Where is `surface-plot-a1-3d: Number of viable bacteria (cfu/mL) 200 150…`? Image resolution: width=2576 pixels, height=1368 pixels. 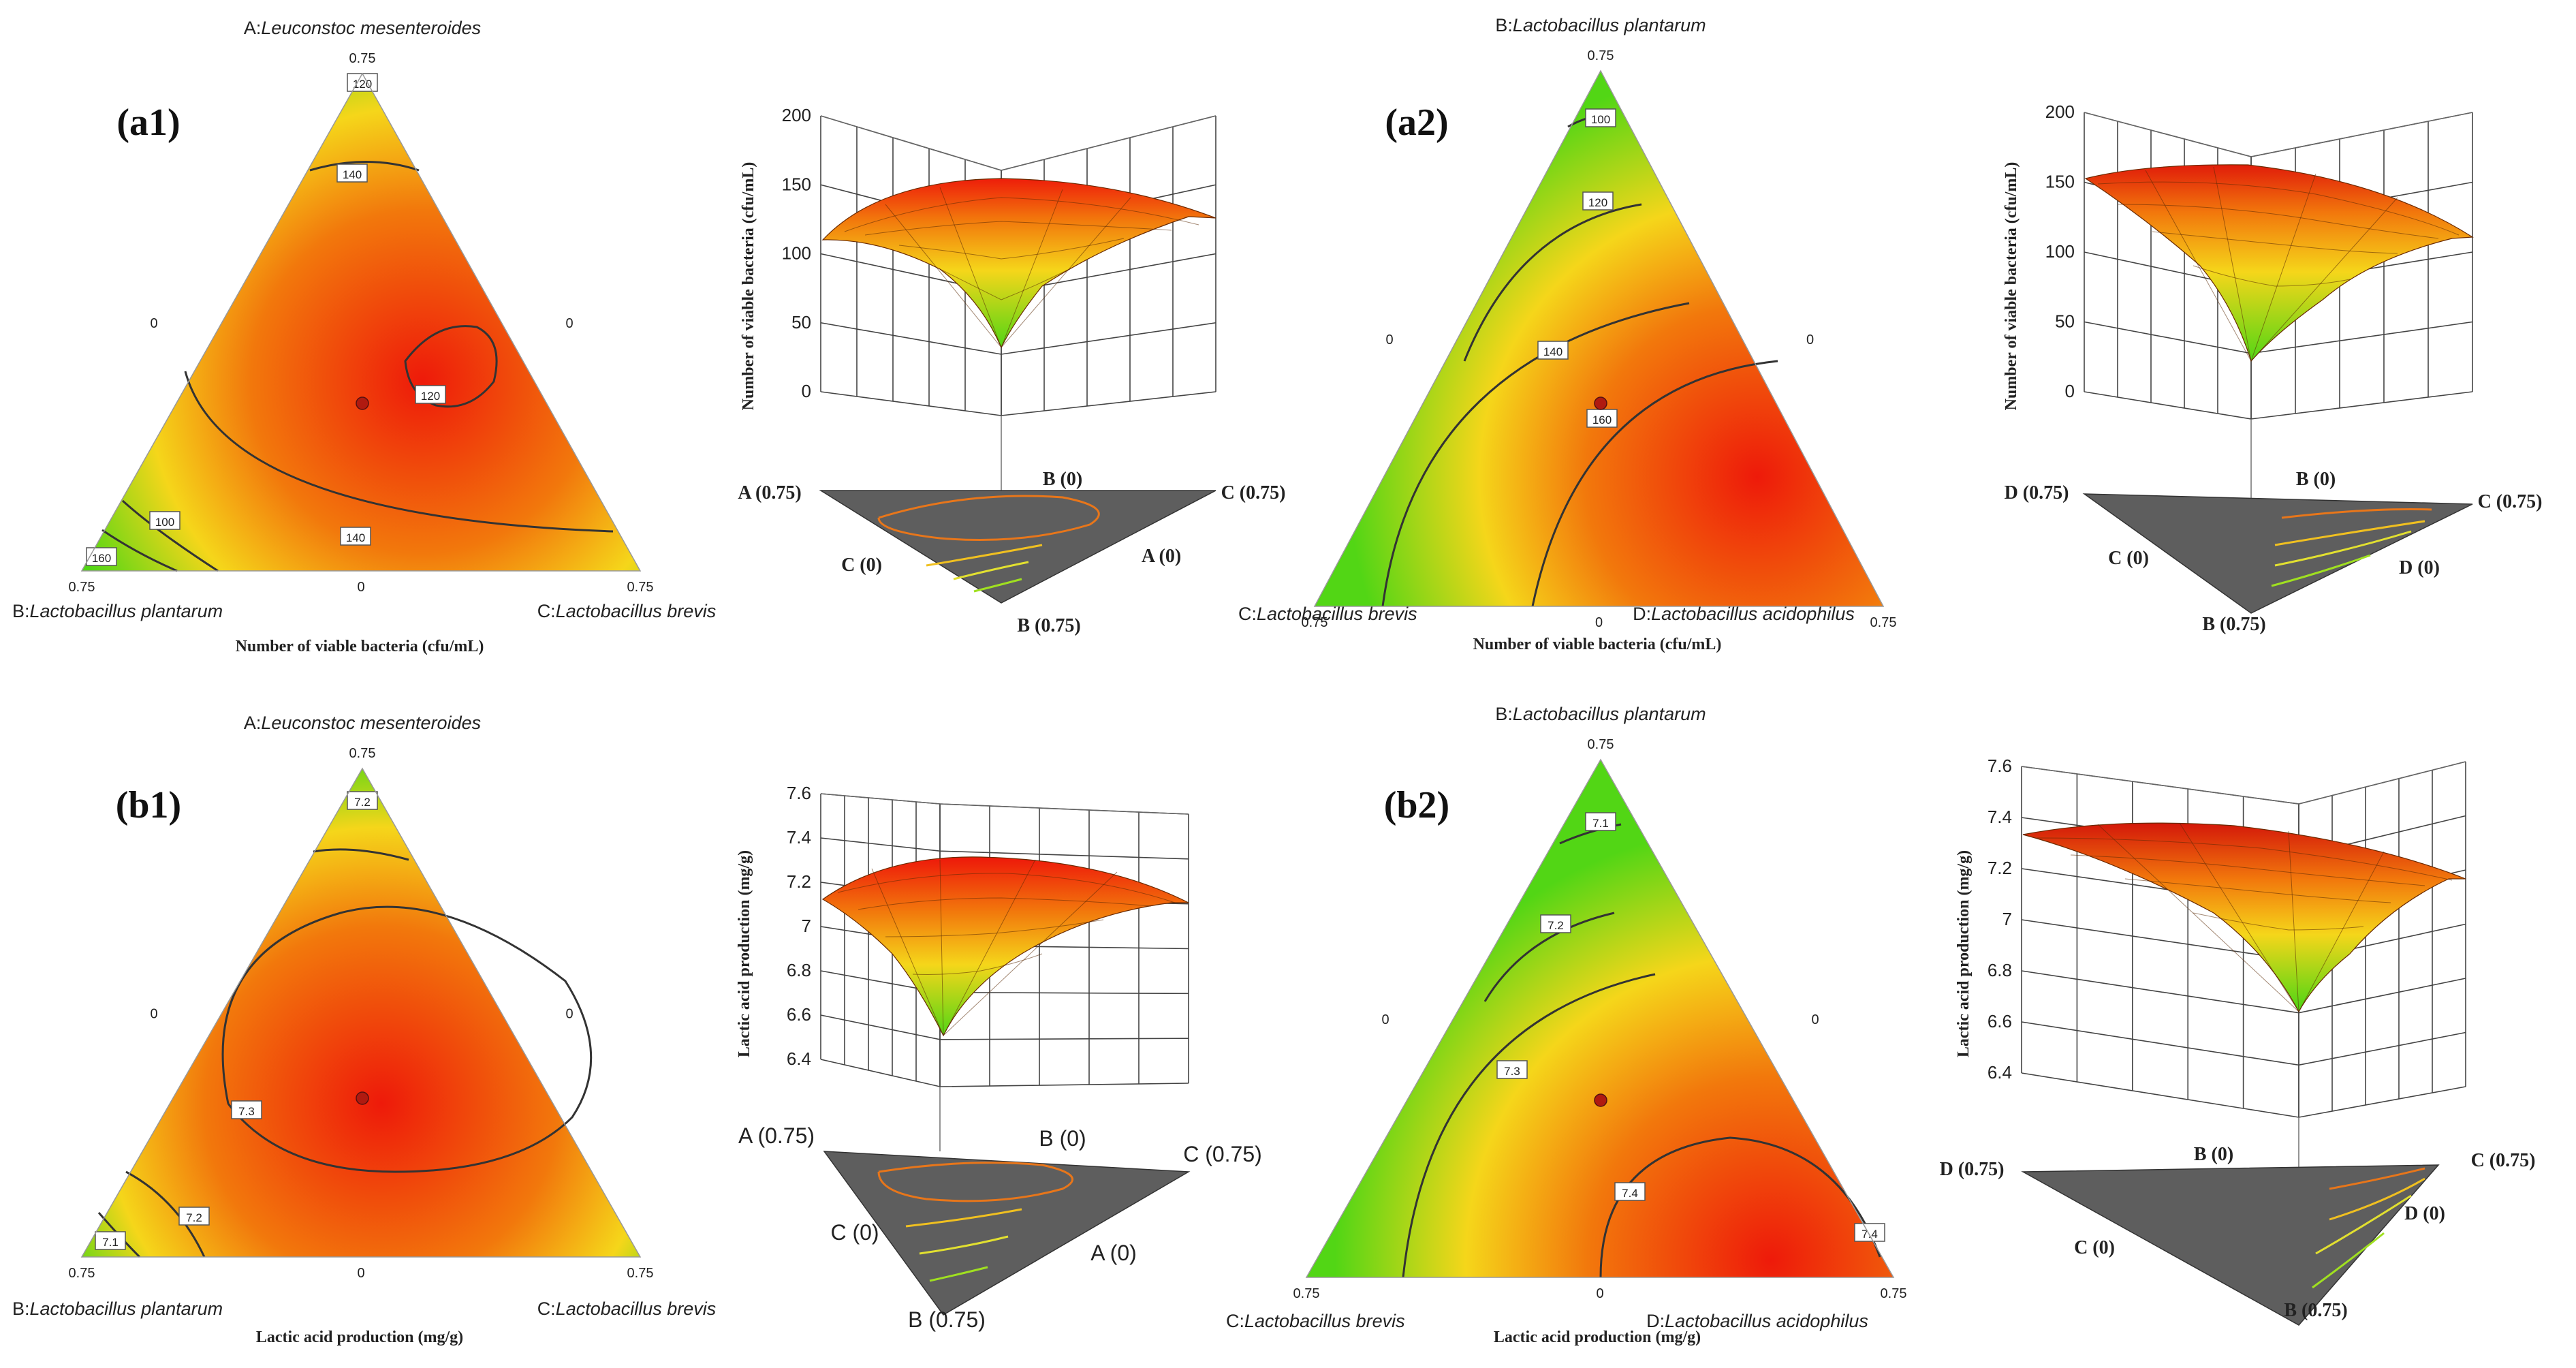
surface-plot-a1-3d: Number of viable bacteria (cfu/mL) 200 150… is located at coordinates (1011, 370).